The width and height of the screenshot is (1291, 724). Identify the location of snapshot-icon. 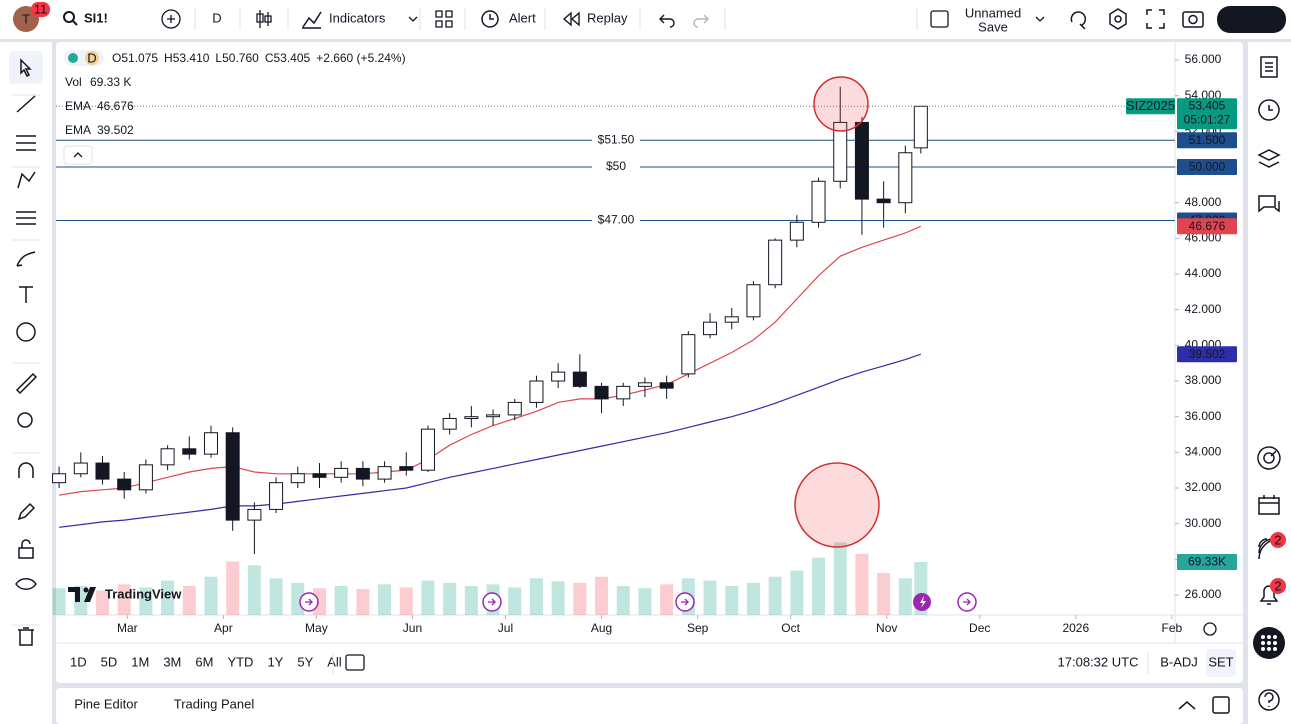
(1193, 19).